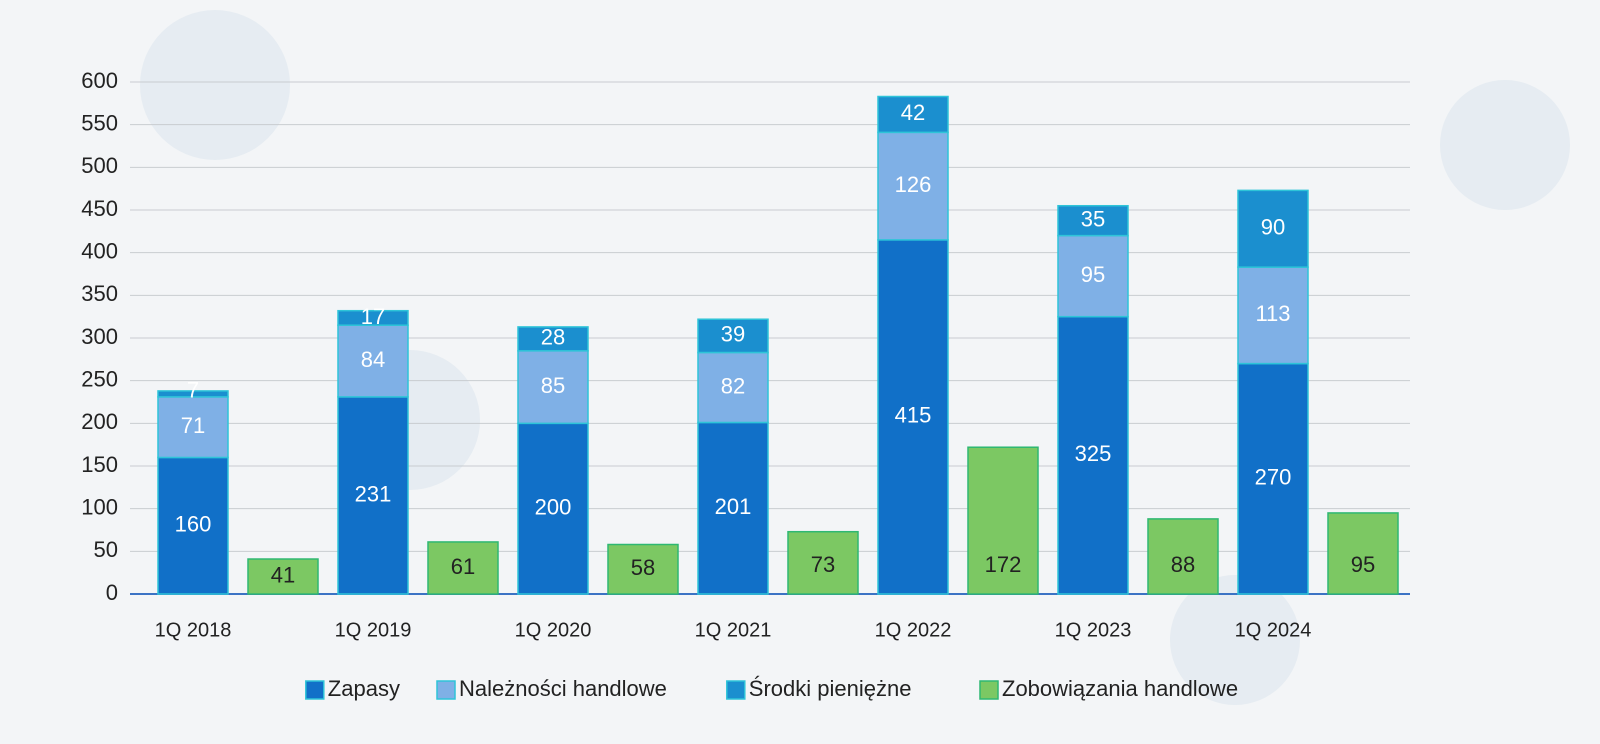 Image resolution: width=1600 pixels, height=744 pixels. I want to click on data-label: 82, so click(733, 385).